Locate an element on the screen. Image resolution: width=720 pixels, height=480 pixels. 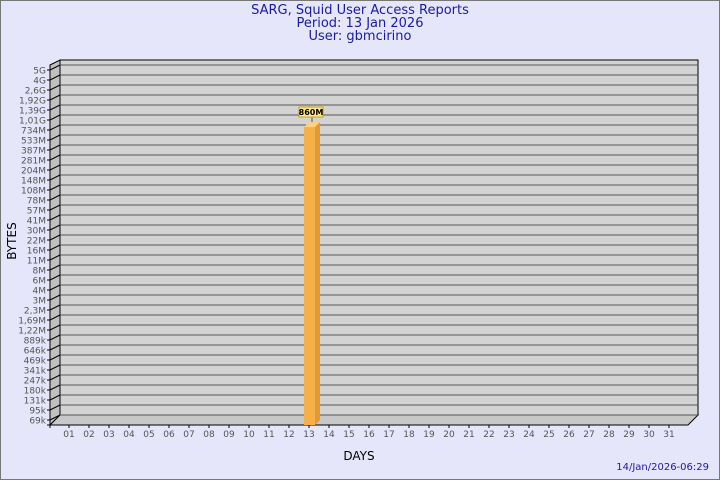
y-tick-label: 148M is located at coordinates (33, 182).